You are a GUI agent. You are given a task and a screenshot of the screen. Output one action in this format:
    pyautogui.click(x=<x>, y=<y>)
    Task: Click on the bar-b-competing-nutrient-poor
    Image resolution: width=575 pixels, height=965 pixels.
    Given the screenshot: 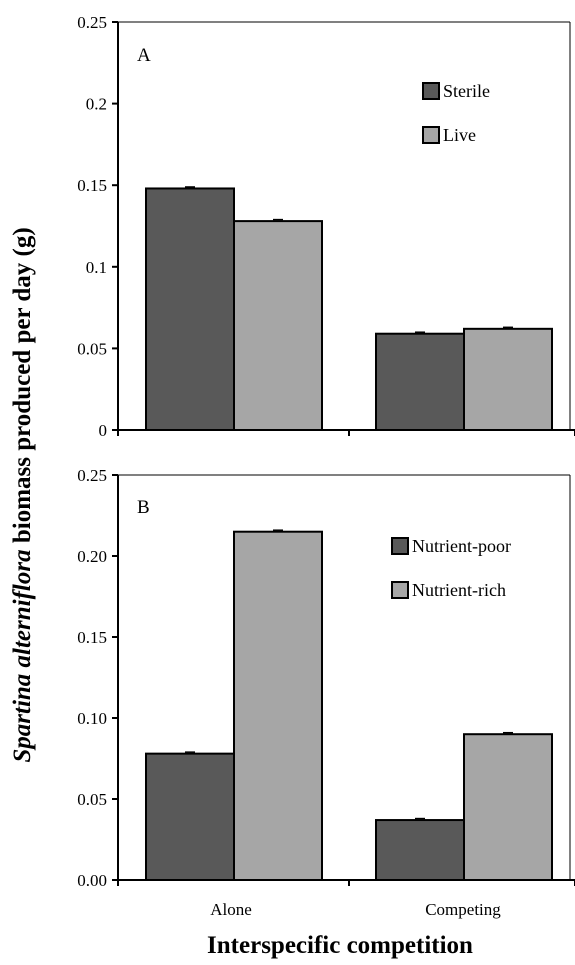 What is the action you would take?
    pyautogui.click(x=420, y=850)
    